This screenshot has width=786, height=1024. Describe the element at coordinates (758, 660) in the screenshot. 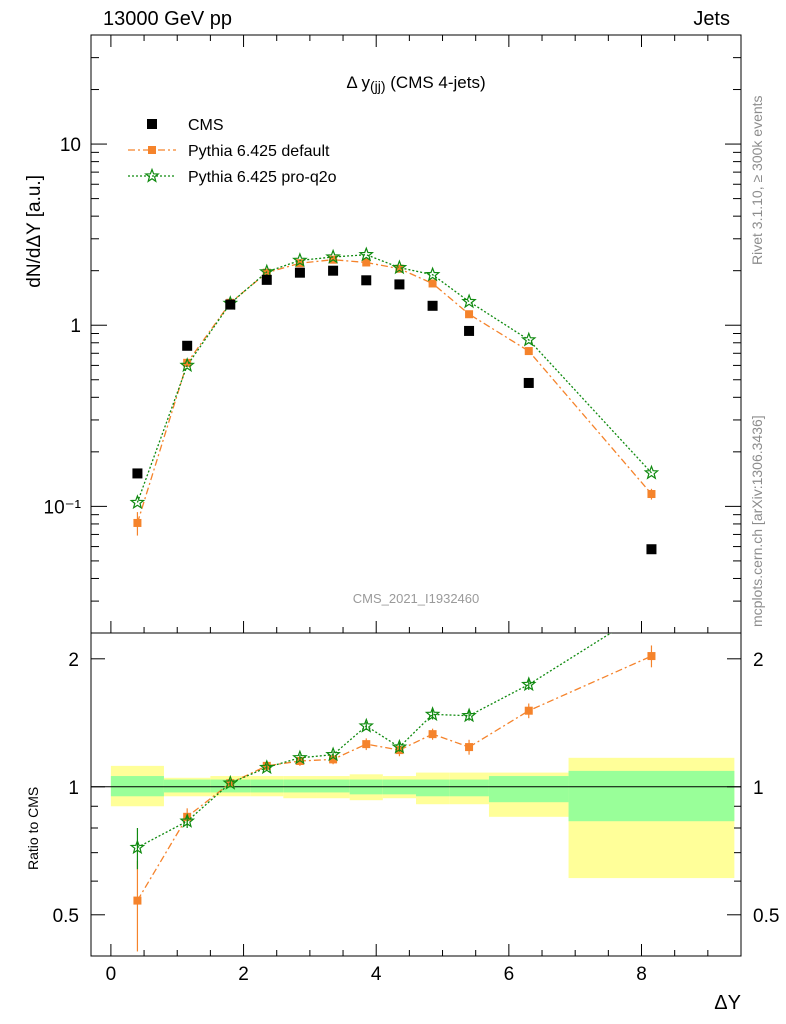

I see `ratio-y-tick-label-right: 2` at that location.